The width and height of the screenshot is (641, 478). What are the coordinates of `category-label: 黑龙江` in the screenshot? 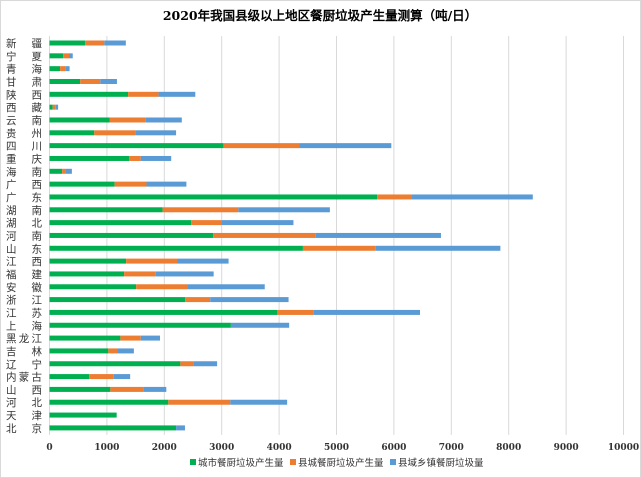 It's located at (24, 338).